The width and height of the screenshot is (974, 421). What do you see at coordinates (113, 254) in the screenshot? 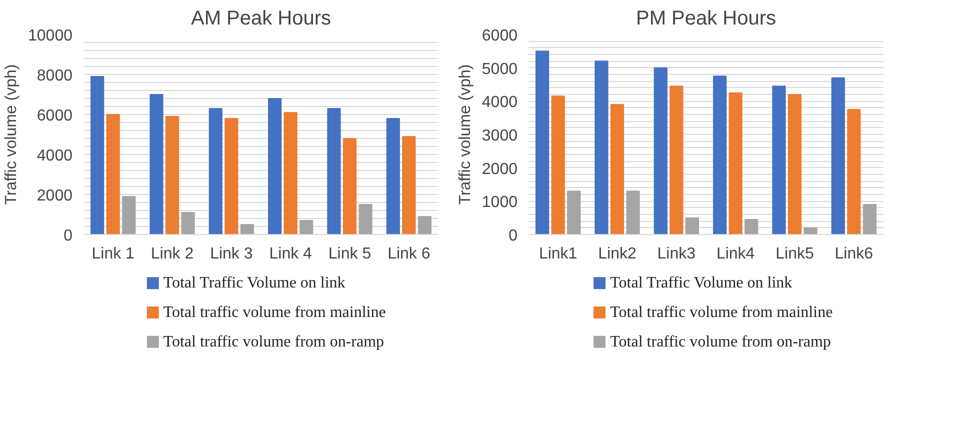
I see `x-tick-label: Link 1` at bounding box center [113, 254].